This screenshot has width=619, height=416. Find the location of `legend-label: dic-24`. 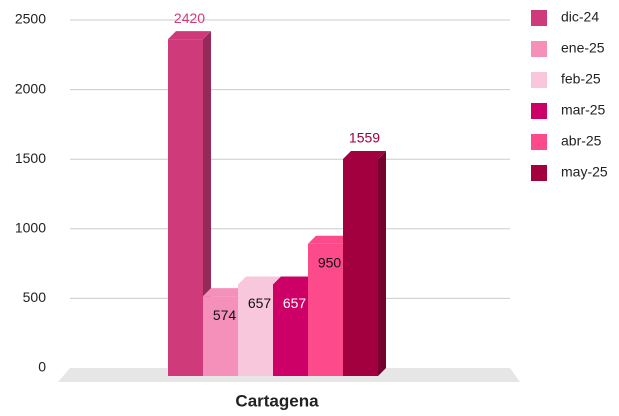

legend-label: dic-24 is located at coordinates (580, 17).